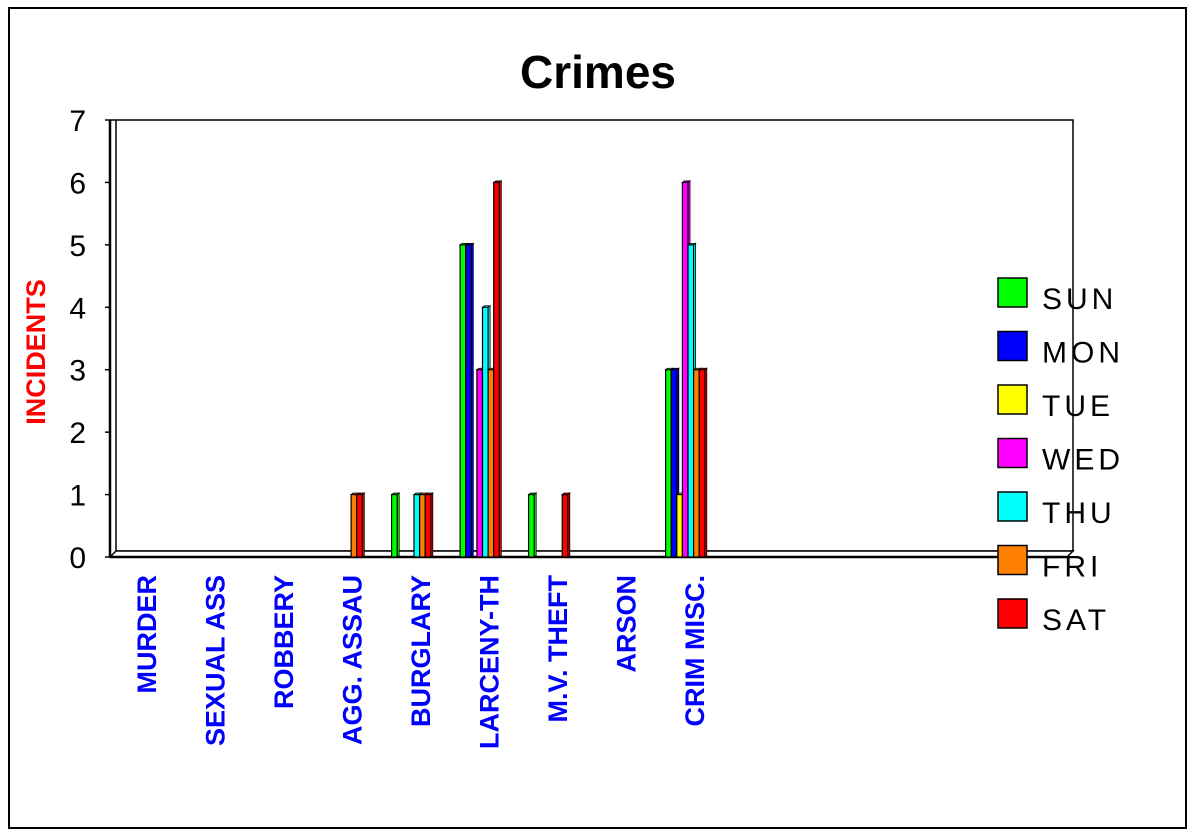  I want to click on y-axis-label: INCIDENTS, so click(36, 352).